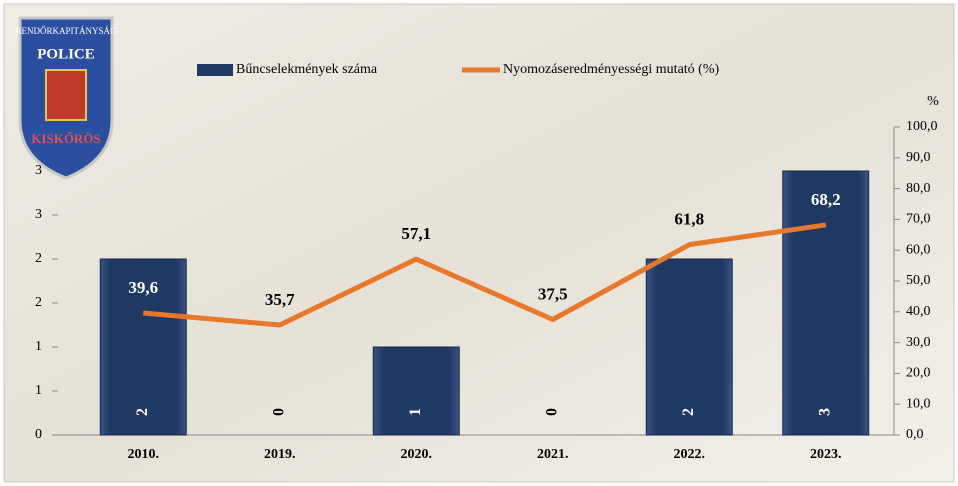  What do you see at coordinates (918, 311) in the screenshot?
I see `y2-tick-label: 40,0` at bounding box center [918, 311].